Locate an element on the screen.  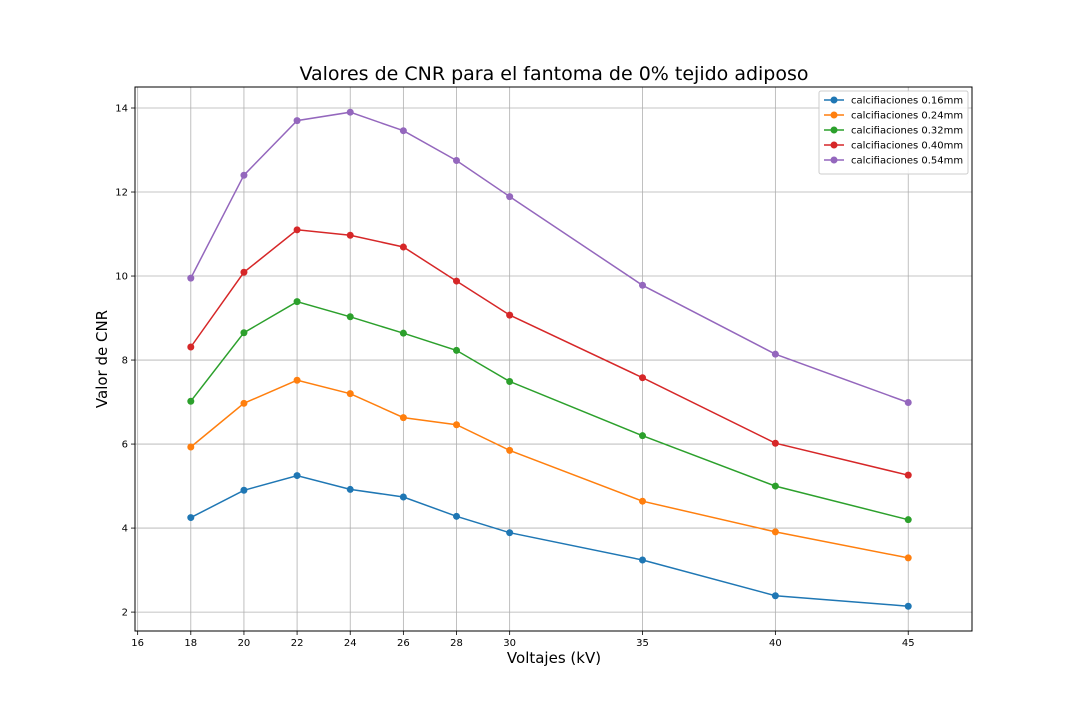
y-tick-label: 8 is located at coordinates (125, 361).